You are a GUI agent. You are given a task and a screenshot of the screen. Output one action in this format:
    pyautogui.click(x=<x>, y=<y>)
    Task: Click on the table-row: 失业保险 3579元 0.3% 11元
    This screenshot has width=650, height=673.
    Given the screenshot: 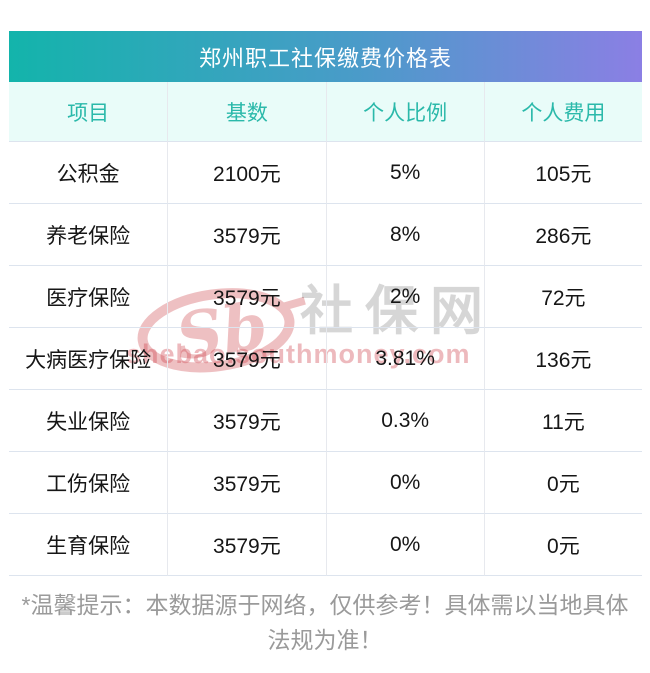 What is the action you would take?
    pyautogui.click(x=325, y=421)
    